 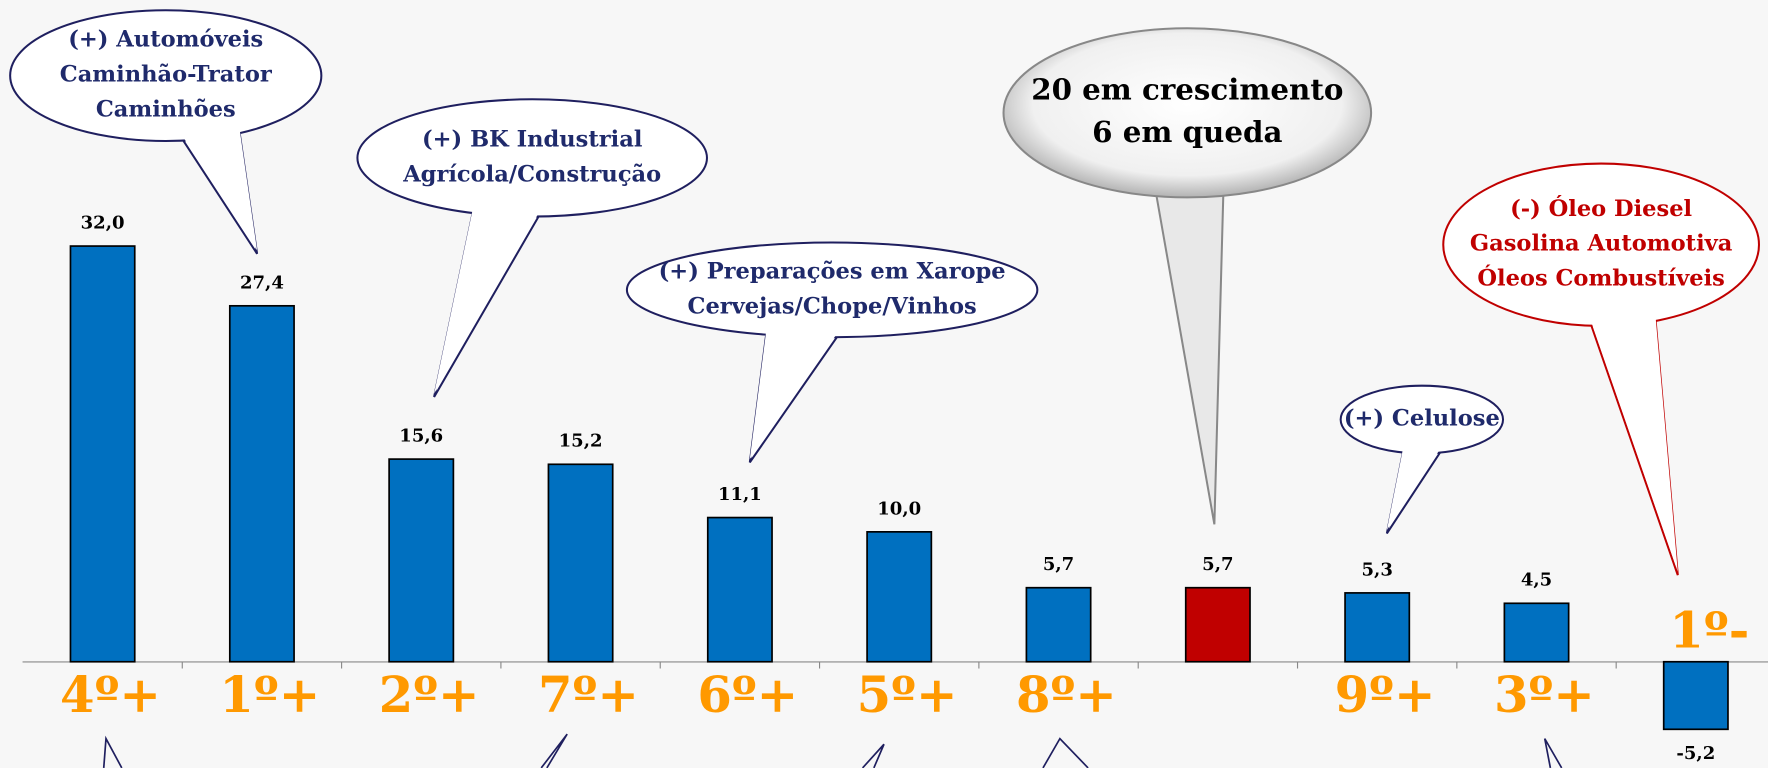 I want to click on callout-text: Óleos Combustíveis, so click(x=1601, y=278).